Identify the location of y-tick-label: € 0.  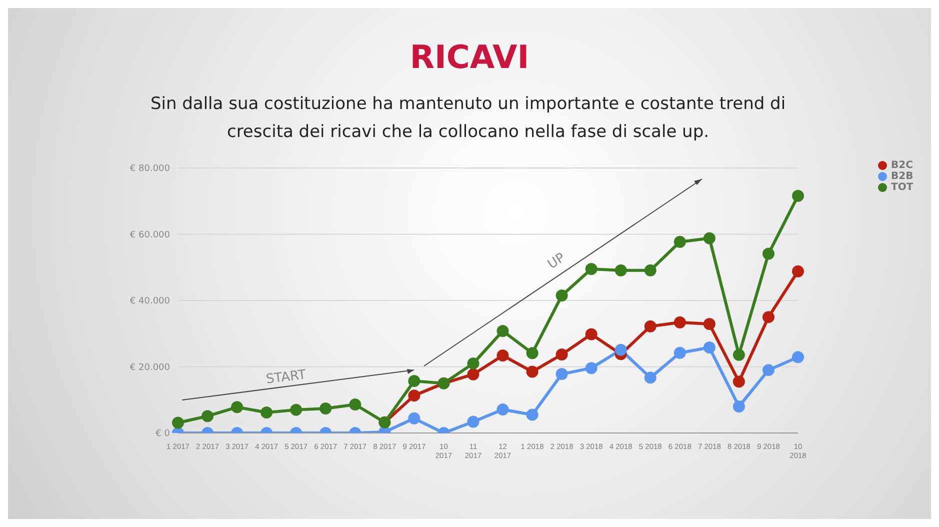
(163, 434).